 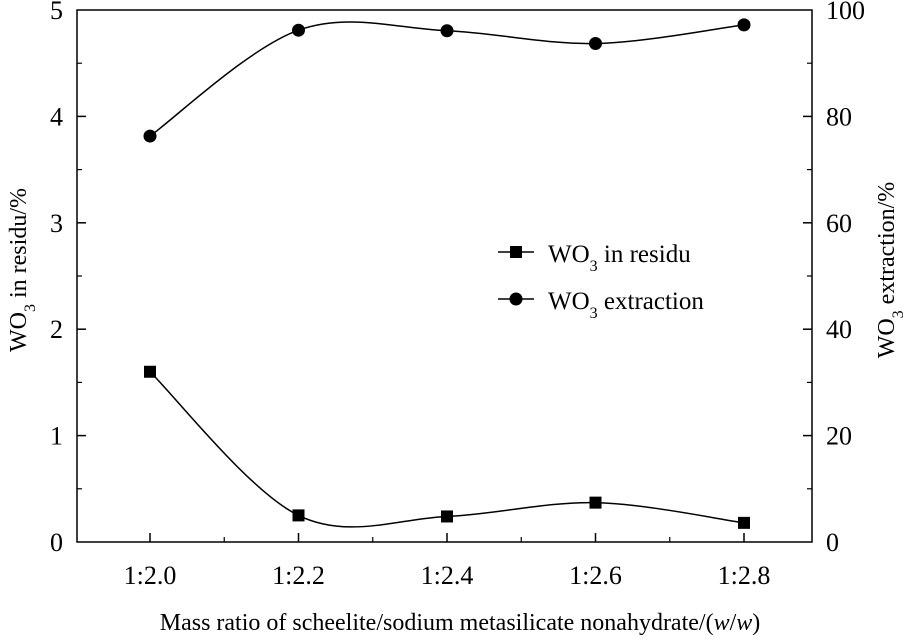 I want to click on x-tick-label: 1:2.0, so click(x=150, y=575).